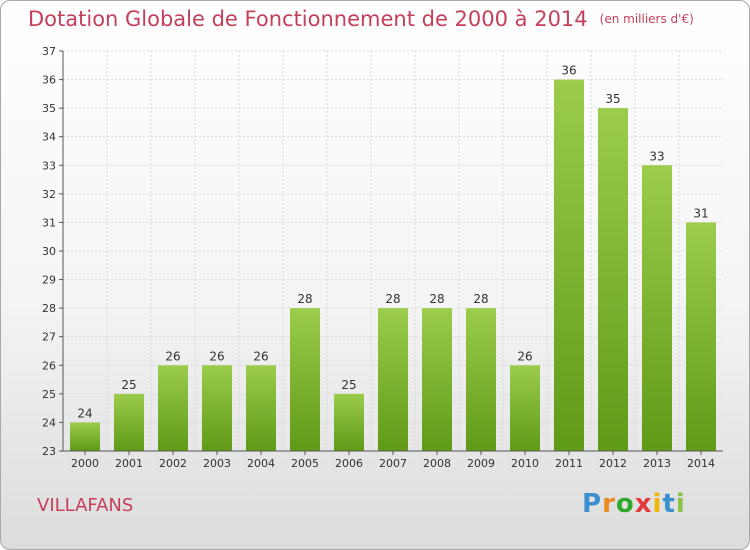 The width and height of the screenshot is (750, 550). Describe the element at coordinates (305, 379) in the screenshot. I see `bar-2005` at that location.